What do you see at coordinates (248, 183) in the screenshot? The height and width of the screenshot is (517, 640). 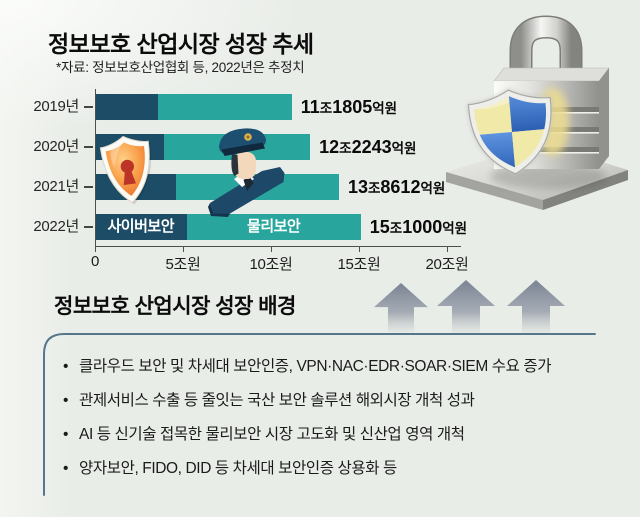 I see `officer-tie` at bounding box center [248, 183].